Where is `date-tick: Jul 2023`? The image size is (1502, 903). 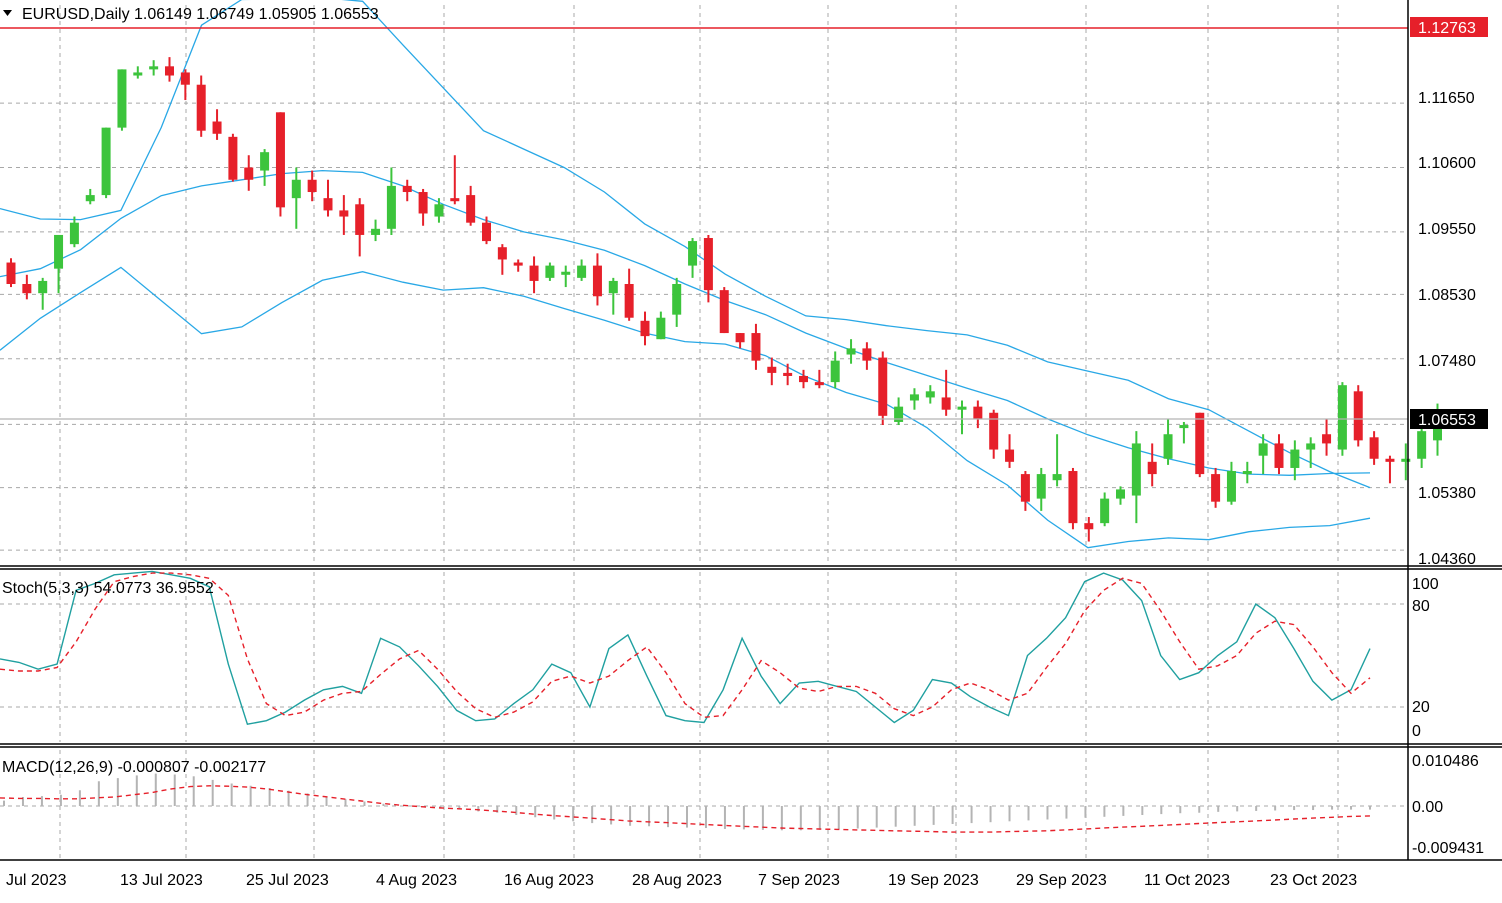
date-tick: Jul 2023 is located at coordinates (36, 880).